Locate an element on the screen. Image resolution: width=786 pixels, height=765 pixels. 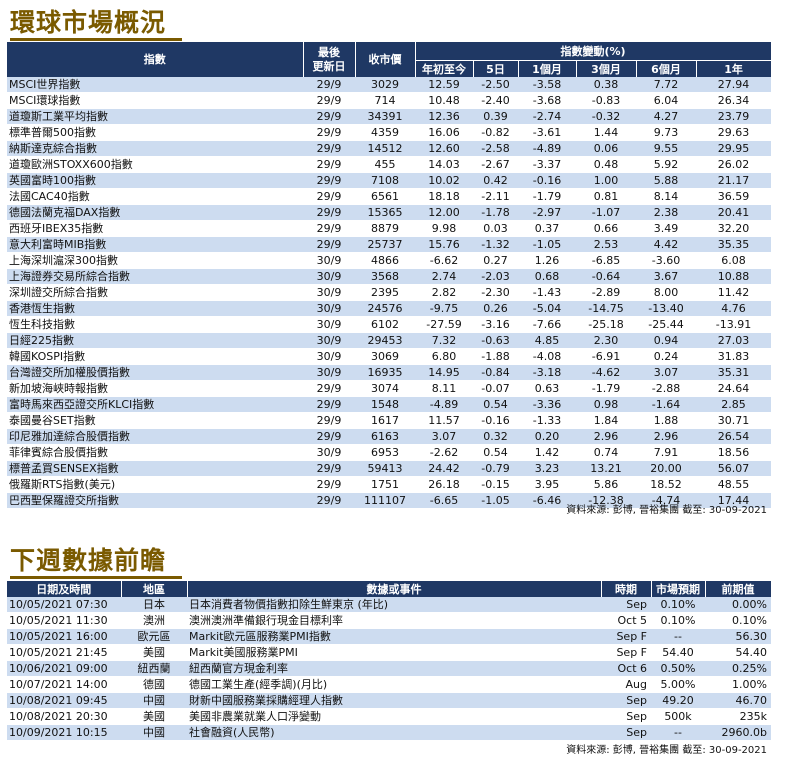
cell-y1: 4.76 is located at coordinates (734, 308).